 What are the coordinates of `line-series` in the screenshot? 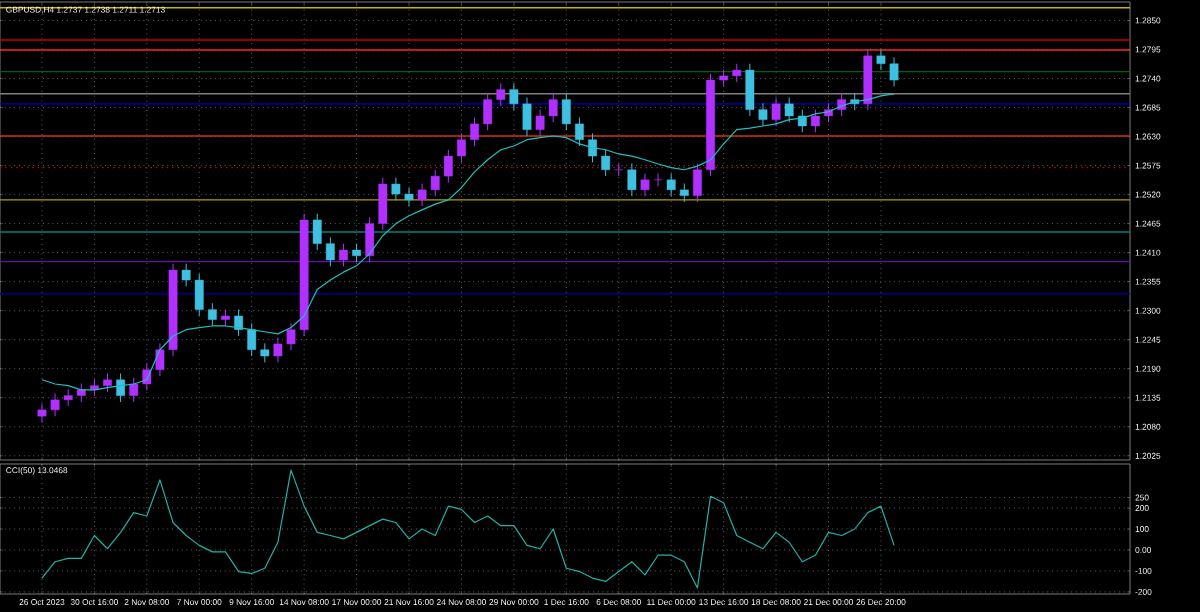 It's located at (468, 529).